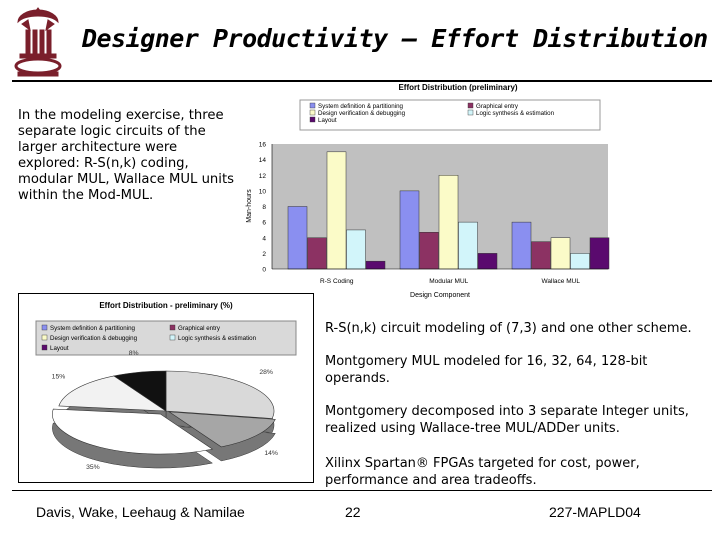  What do you see at coordinates (199, 328) in the screenshot?
I see `pie-legend-label: Graphical entry` at bounding box center [199, 328].